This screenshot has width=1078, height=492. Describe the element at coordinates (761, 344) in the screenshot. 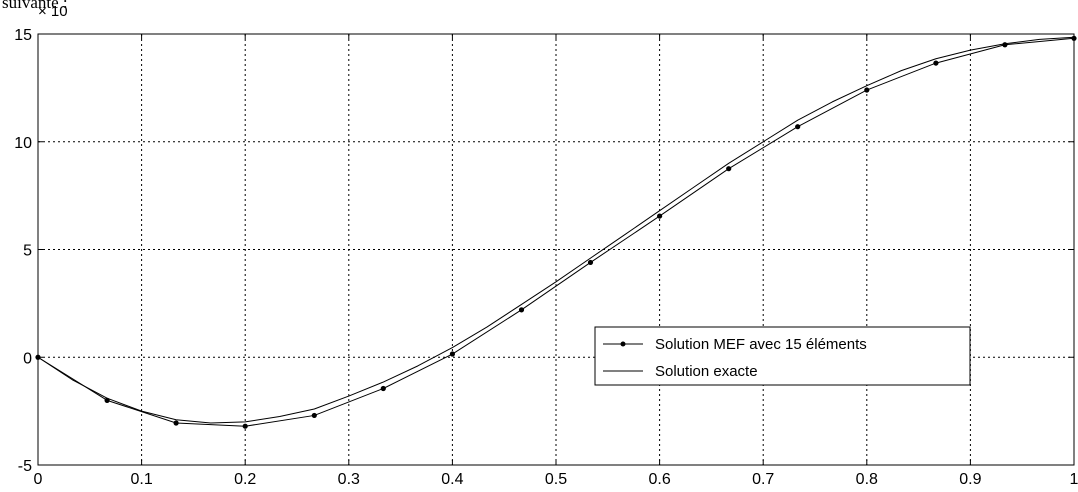

I see `legend-label-mef: Solution MEF avec 15 éléments` at that location.